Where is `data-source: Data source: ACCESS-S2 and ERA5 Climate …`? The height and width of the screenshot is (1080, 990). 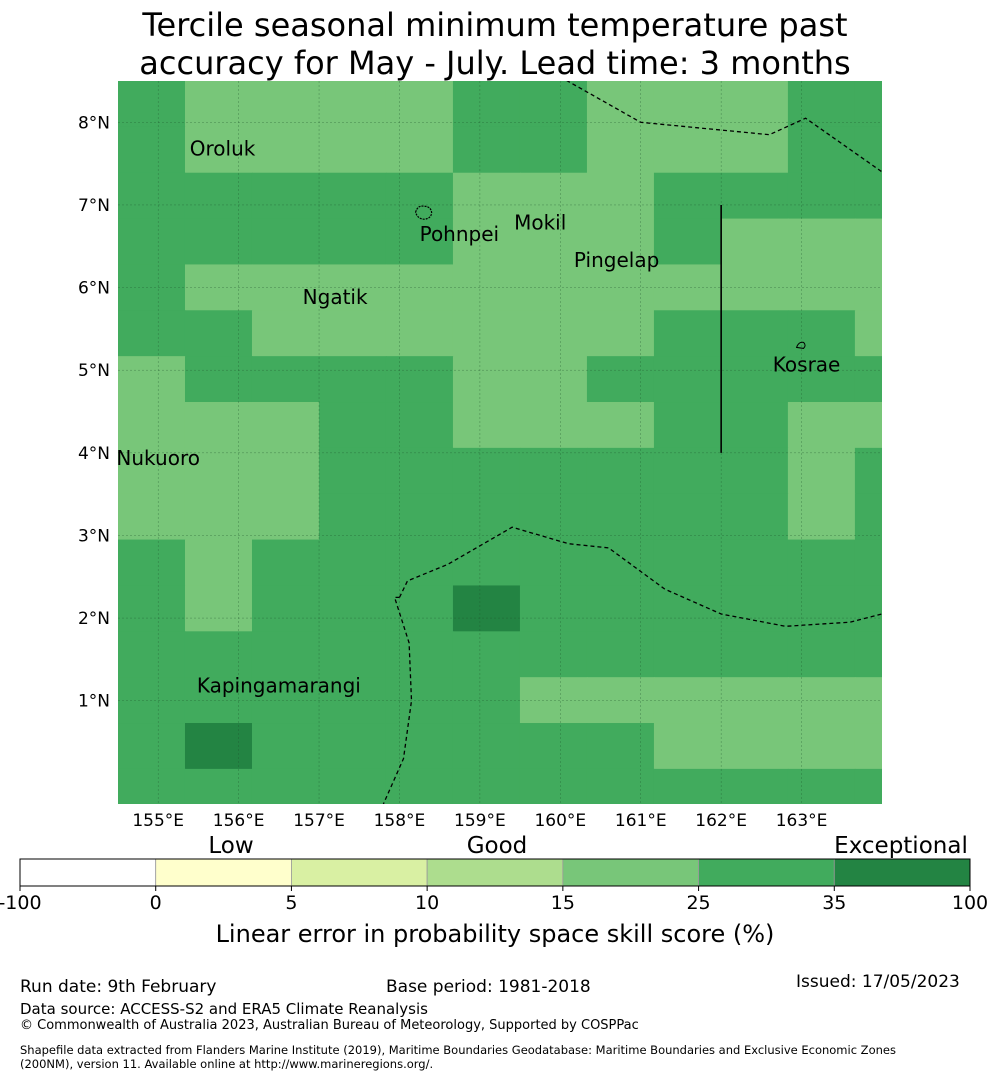 data-source: Data source: ACCESS-S2 and ERA5 Climate … is located at coordinates (224, 1009).